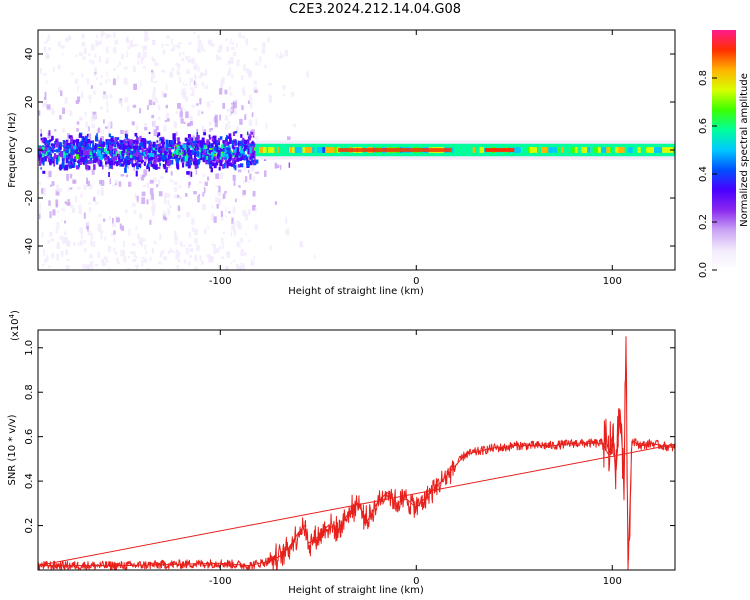 Image resolution: width=750 pixels, height=600 pixels. I want to click on colorbar-tick-label: 0.6, so click(703, 126).